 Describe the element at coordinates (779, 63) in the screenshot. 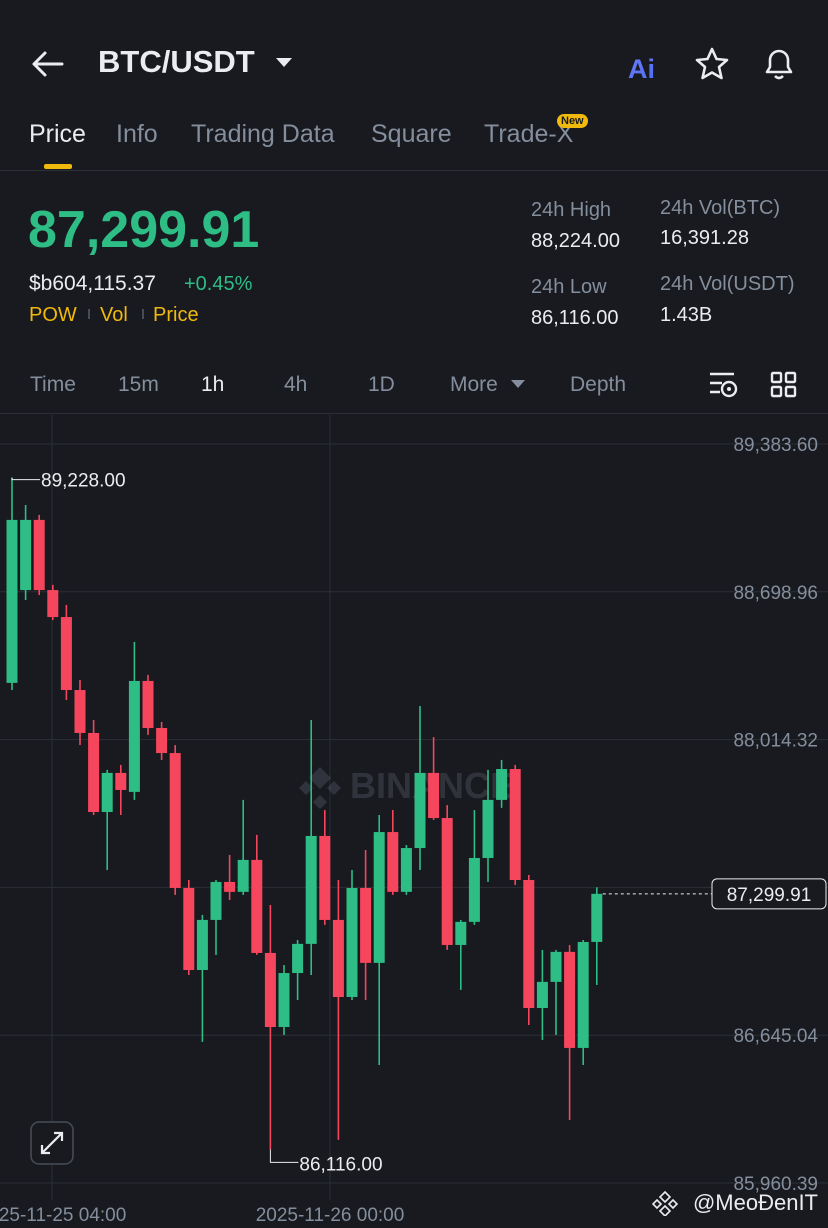

I see `alert-button` at that location.